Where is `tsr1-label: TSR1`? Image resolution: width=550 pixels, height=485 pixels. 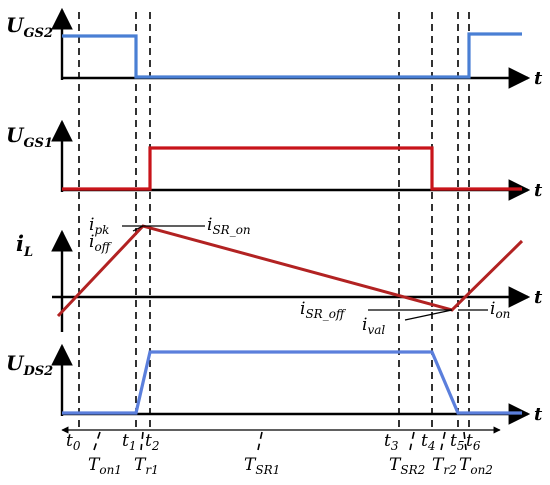 tsr1-label: TSR1 is located at coordinates (262, 466).